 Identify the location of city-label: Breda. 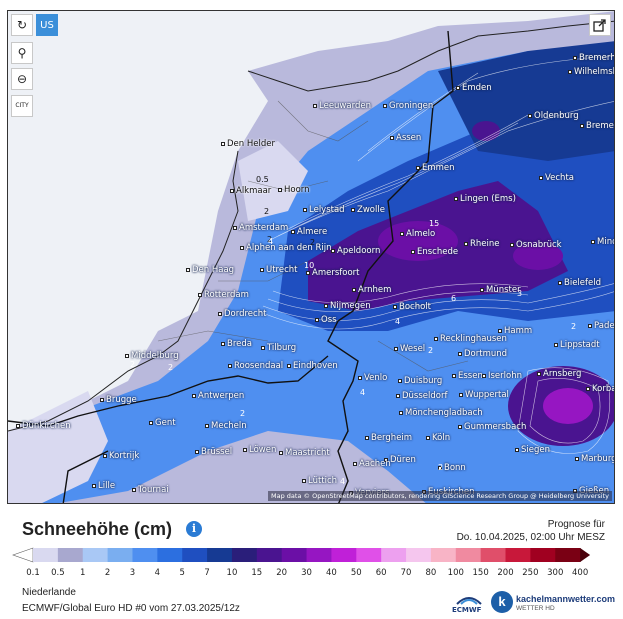
(236, 344).